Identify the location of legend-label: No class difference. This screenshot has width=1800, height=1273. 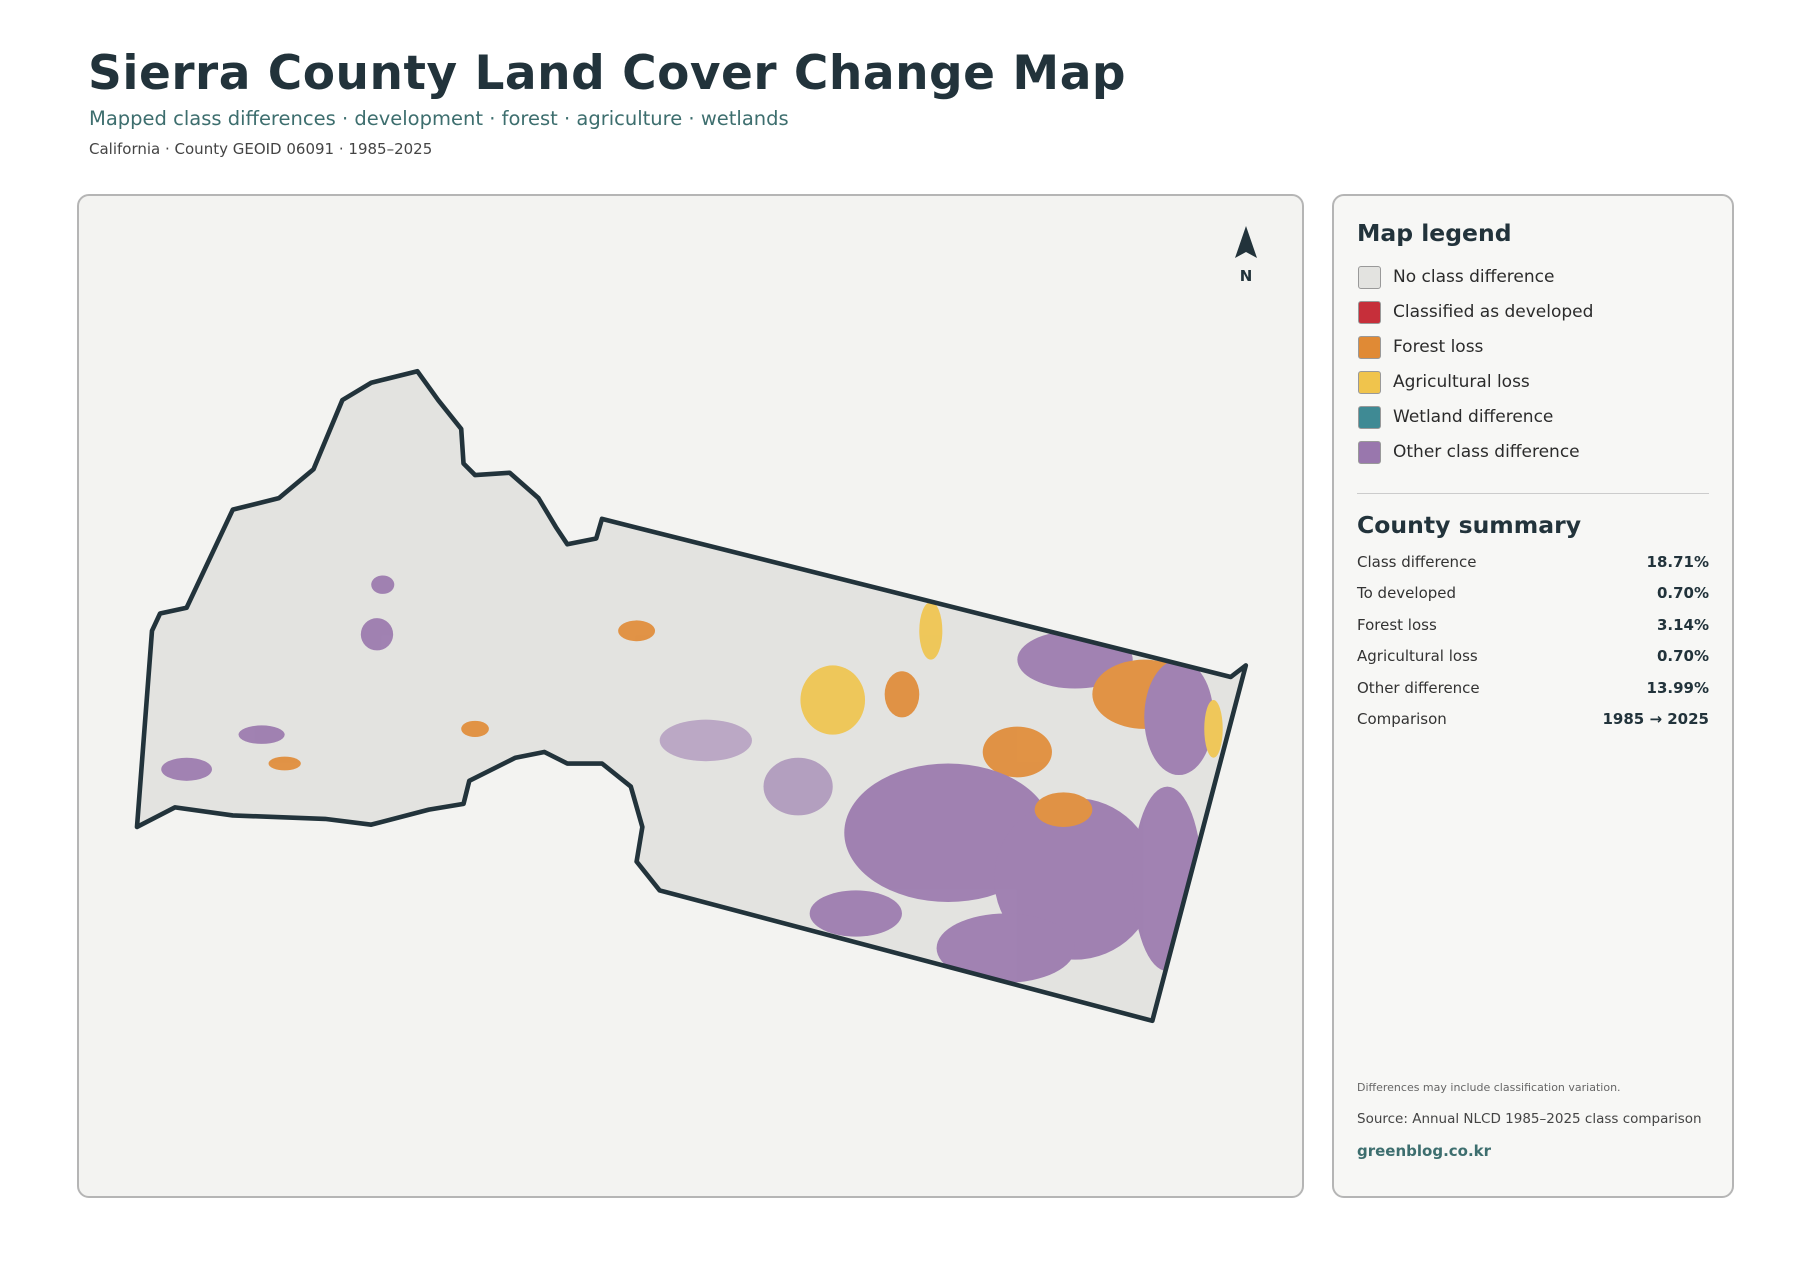
(1474, 277).